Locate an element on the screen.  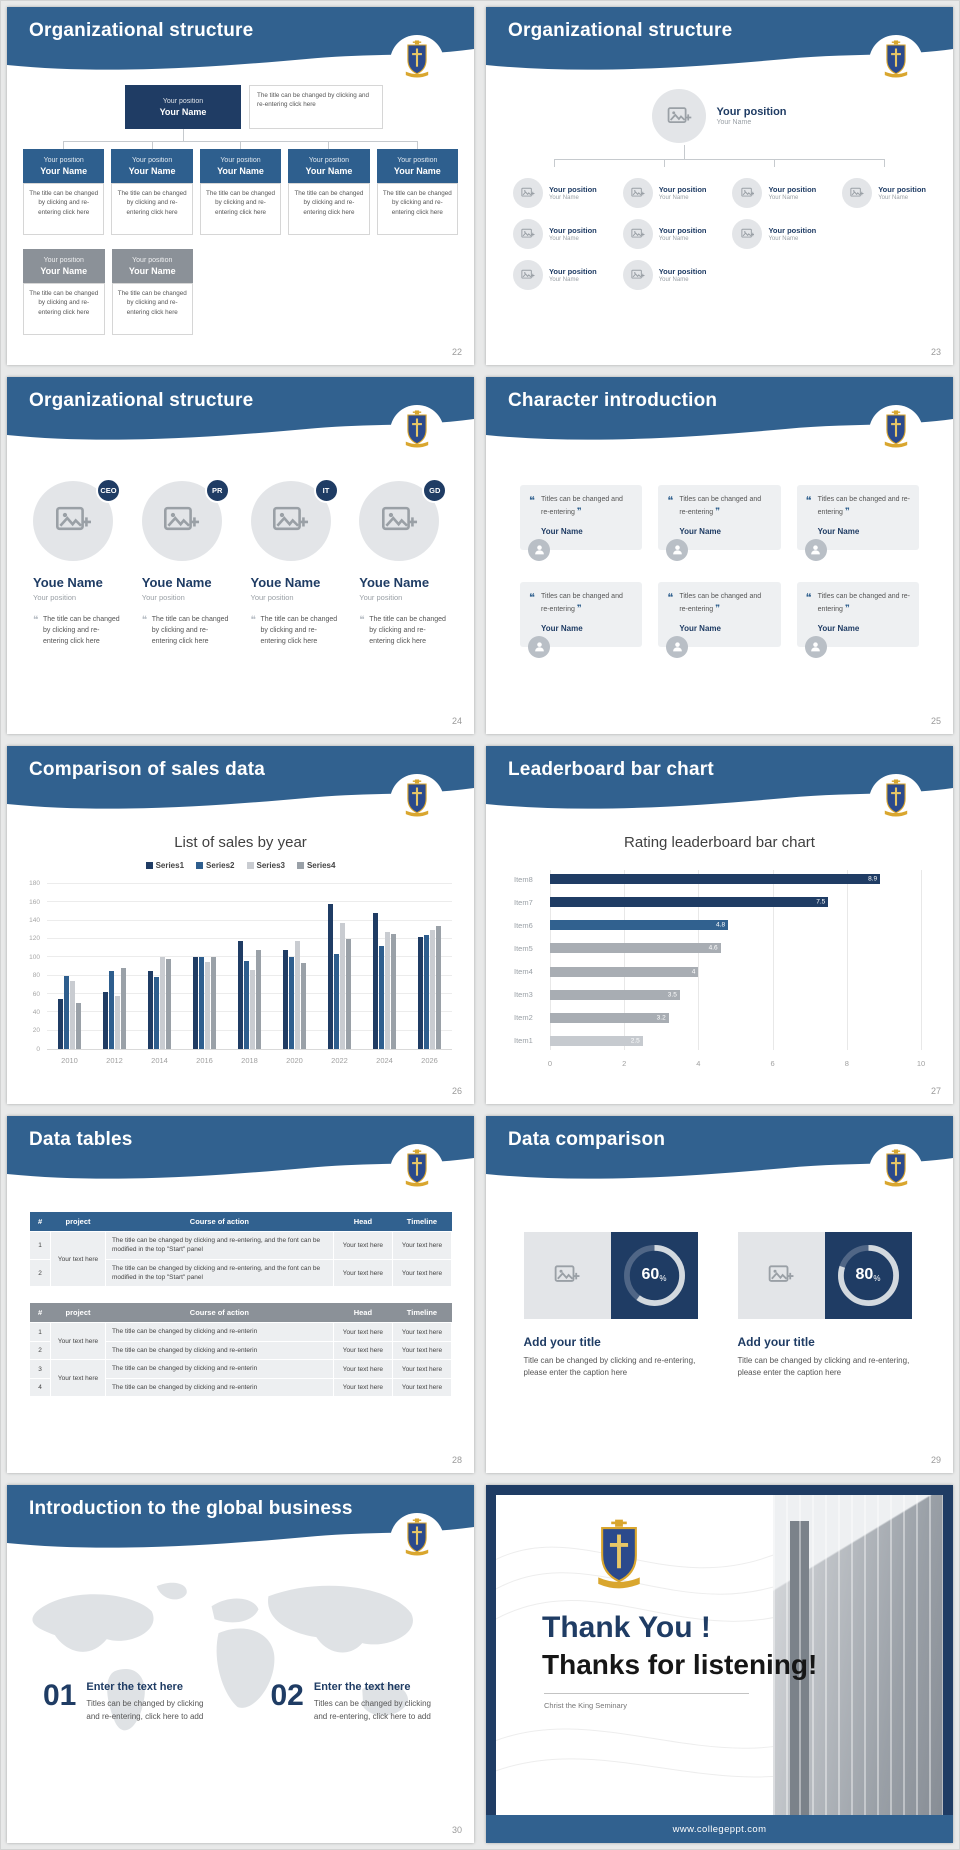
x-tick-label: 2018 is located at coordinates (249, 1060).